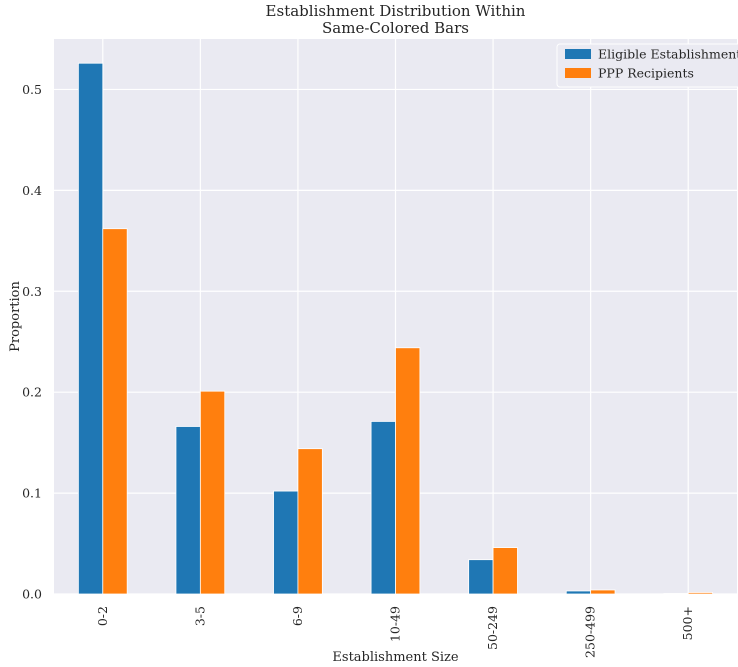 The height and width of the screenshot is (667, 738). I want to click on legend-box, so click(647, 65).